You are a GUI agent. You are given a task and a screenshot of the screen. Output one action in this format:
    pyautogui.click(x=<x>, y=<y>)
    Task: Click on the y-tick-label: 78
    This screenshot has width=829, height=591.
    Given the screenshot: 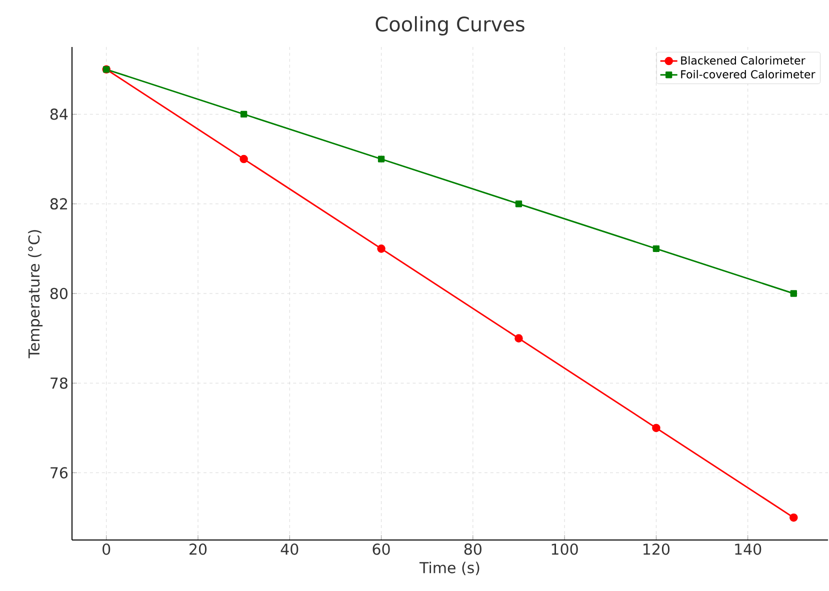 What is the action you would take?
    pyautogui.click(x=59, y=383)
    